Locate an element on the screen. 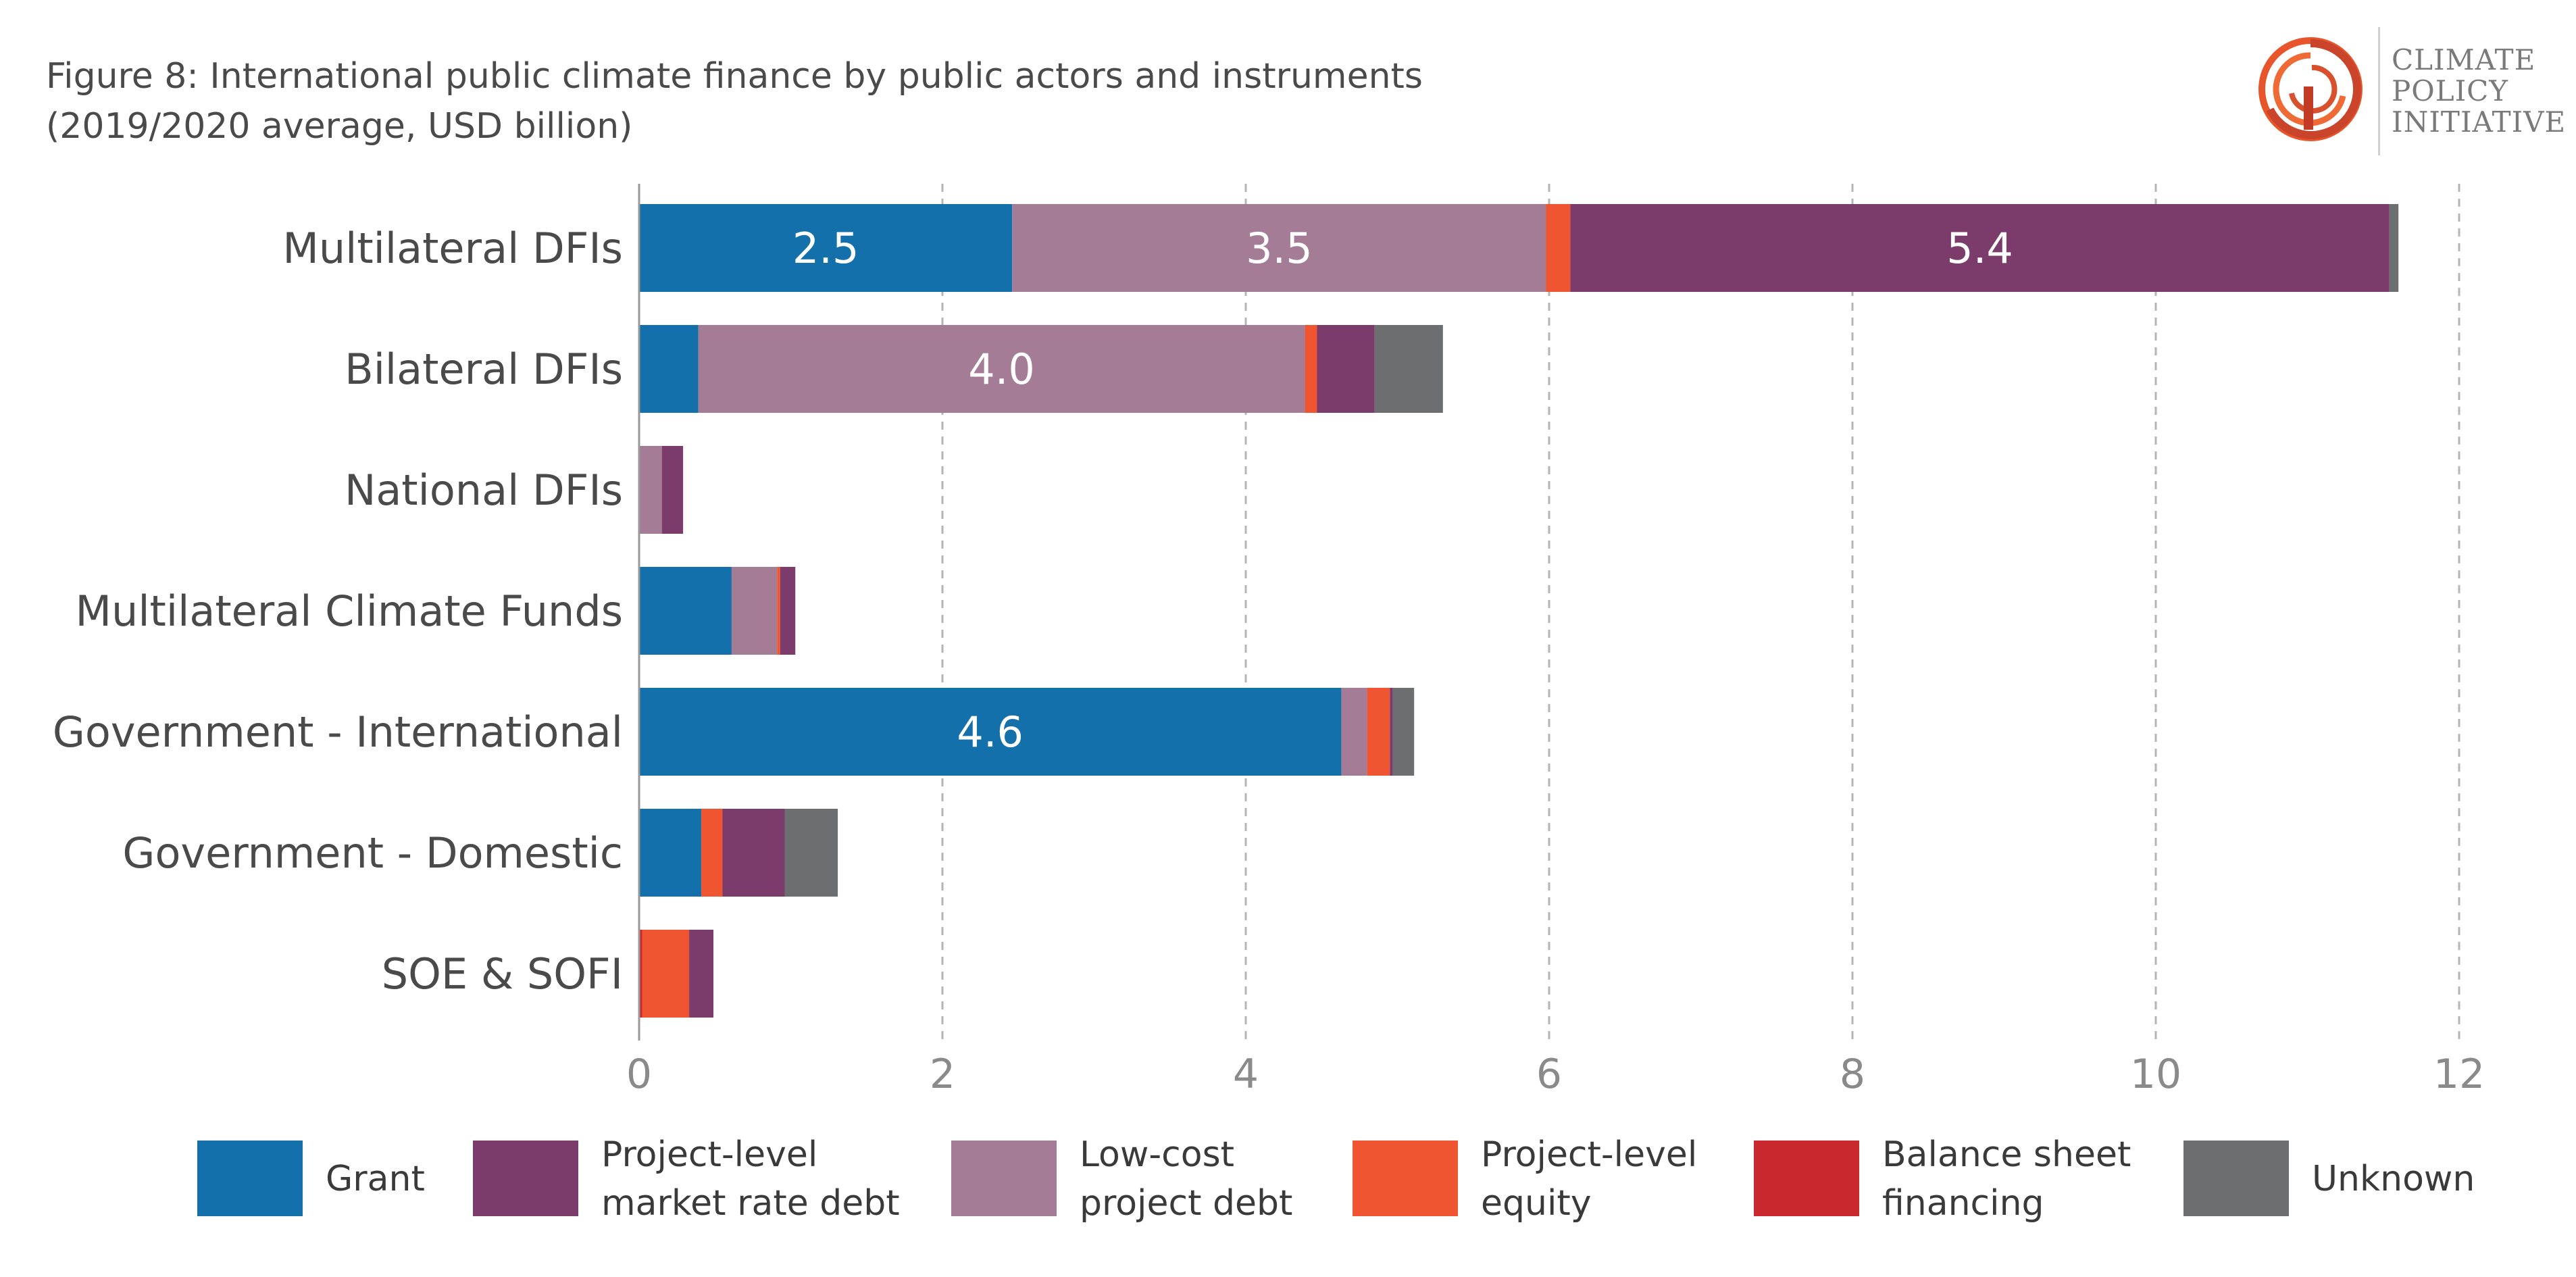 The width and height of the screenshot is (2576, 1277). x-tick-label: 10 is located at coordinates (2155, 1074).